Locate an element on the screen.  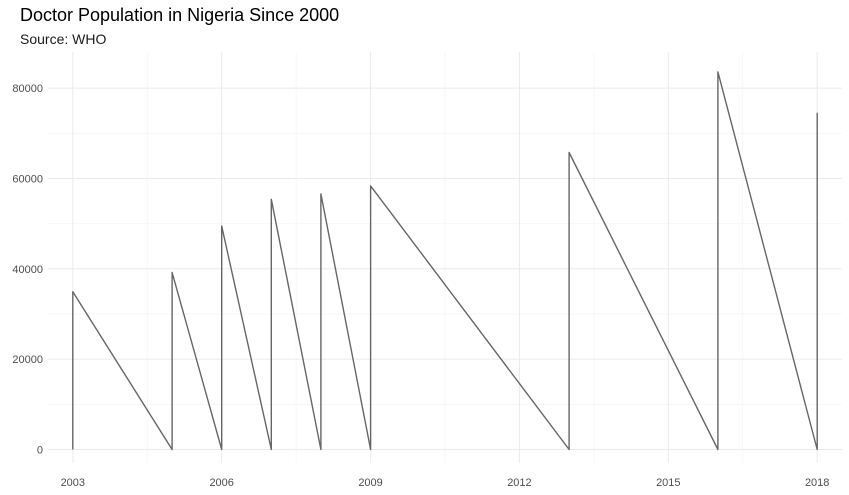
x-tick-label: 2006 is located at coordinates (221, 483).